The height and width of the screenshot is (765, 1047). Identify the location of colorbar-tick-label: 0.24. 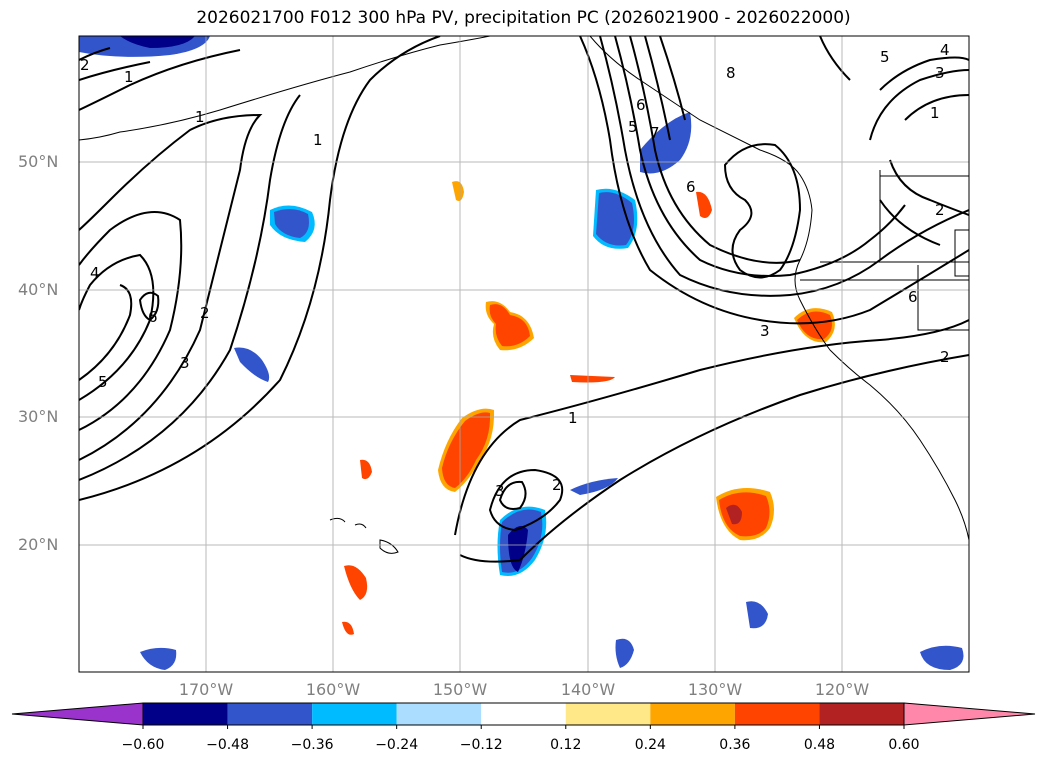
(650, 745).